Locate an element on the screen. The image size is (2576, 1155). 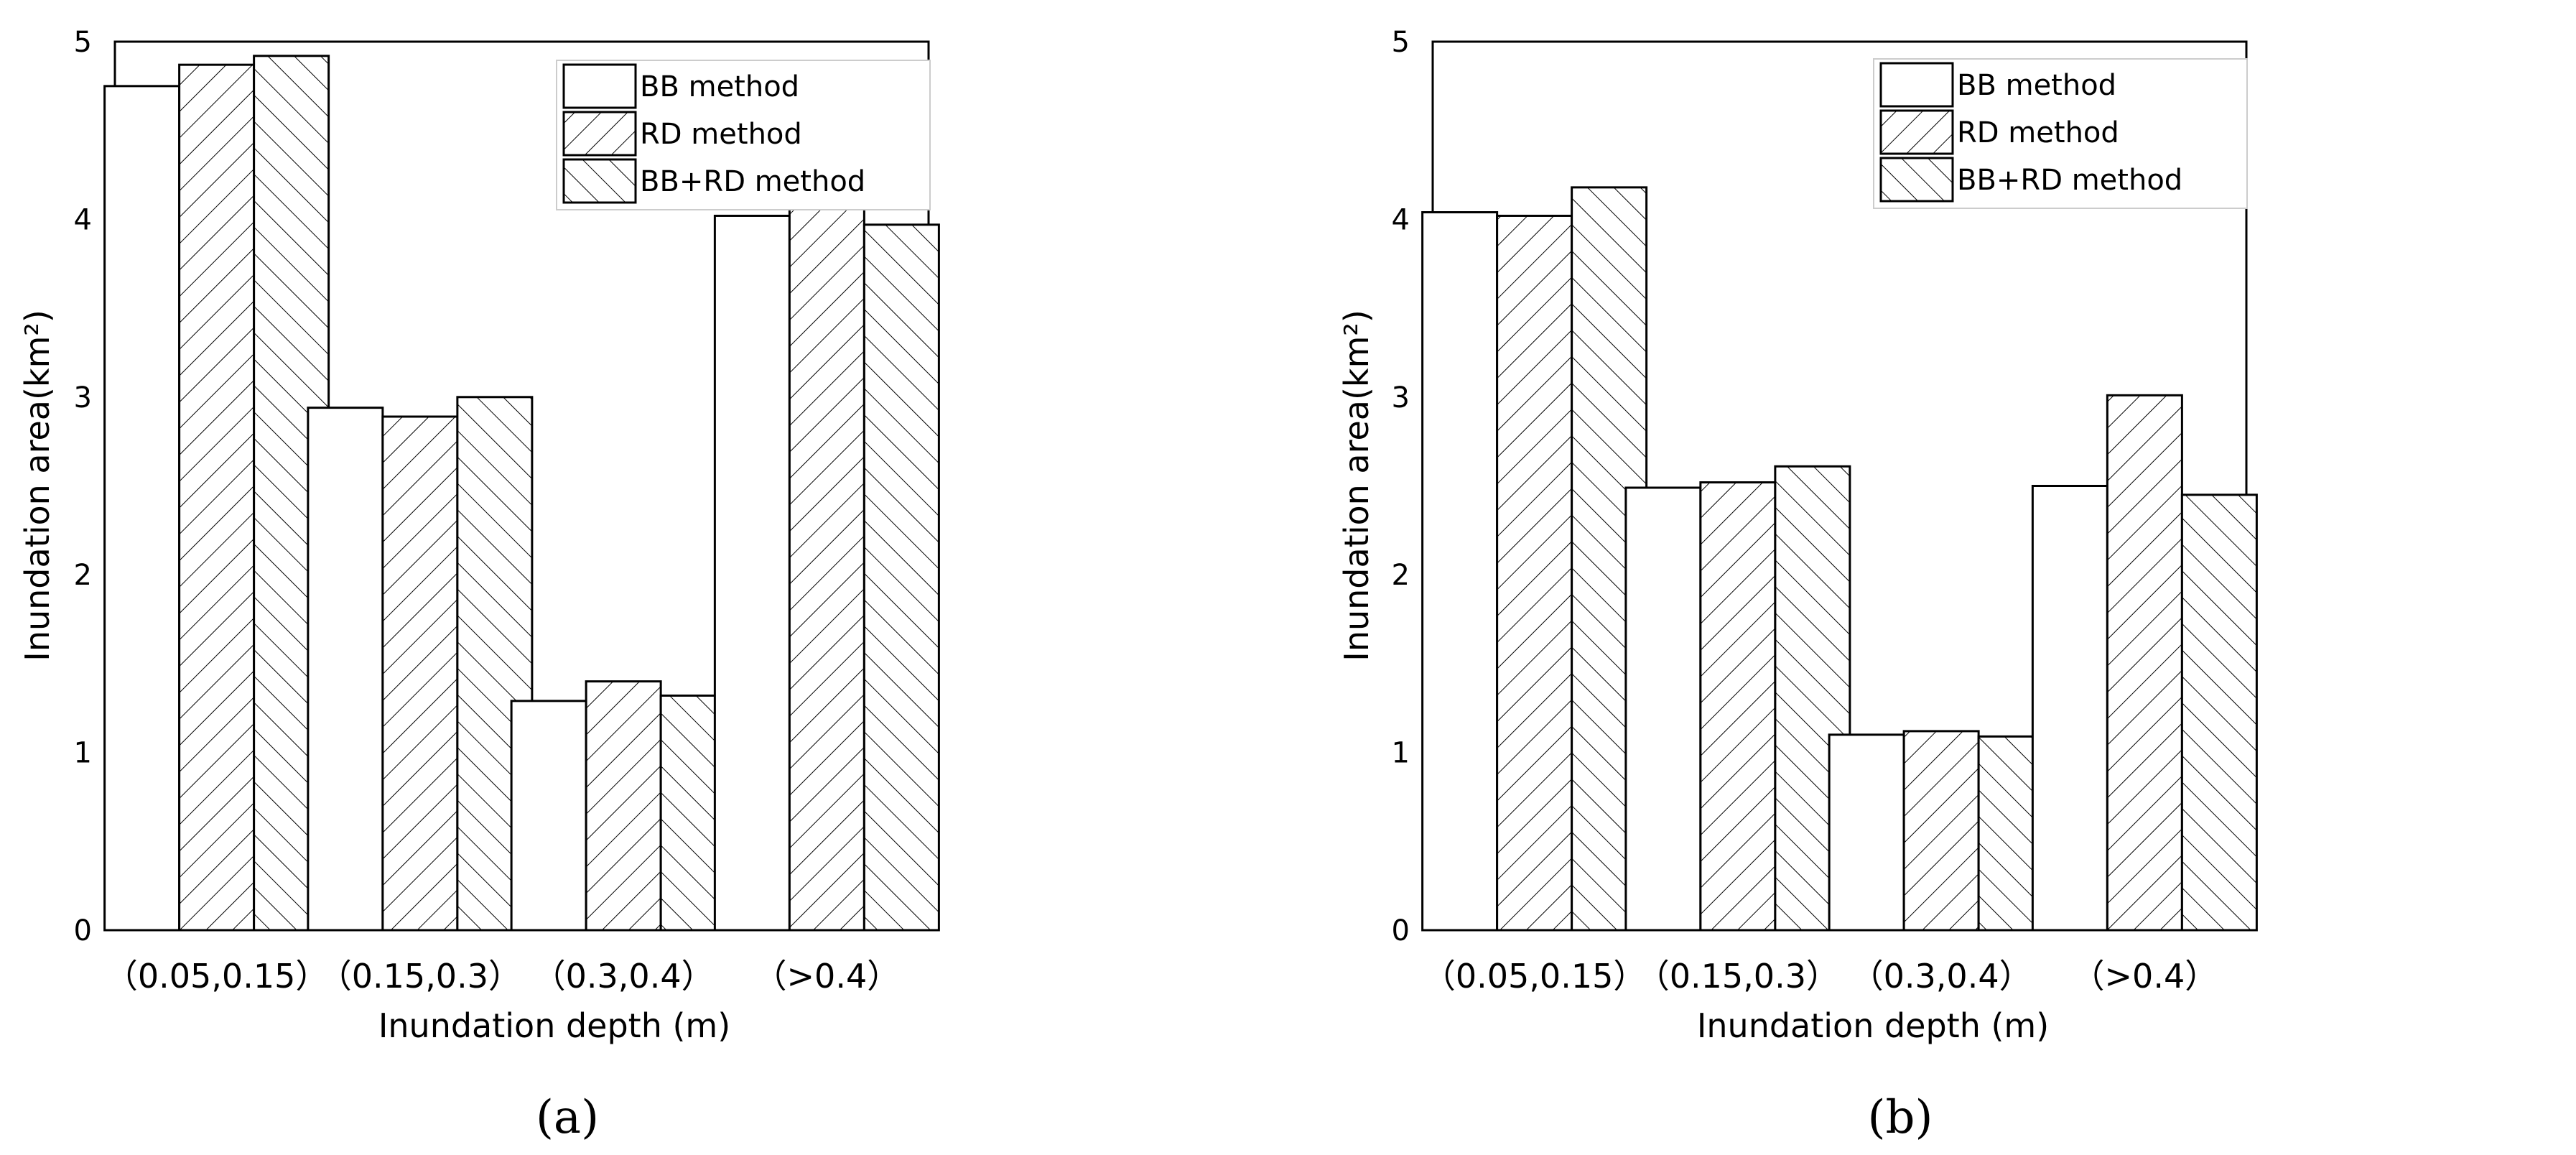
panel-label: (a) is located at coordinates (567, 1117).